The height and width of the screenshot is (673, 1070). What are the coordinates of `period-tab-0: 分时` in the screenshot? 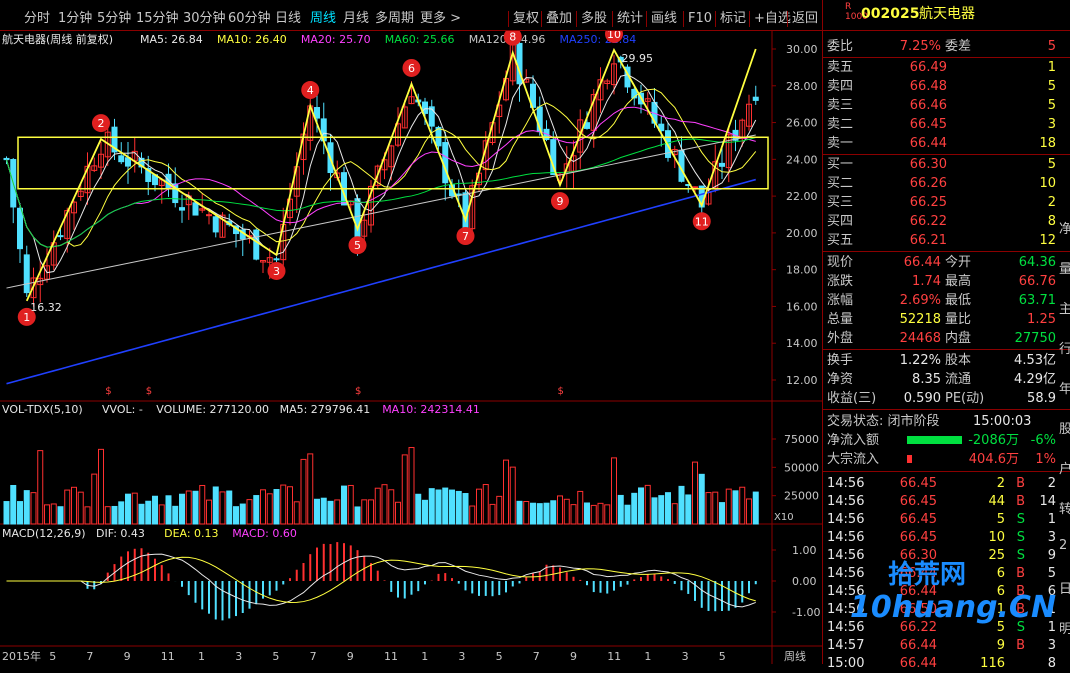 It's located at (37, 18).